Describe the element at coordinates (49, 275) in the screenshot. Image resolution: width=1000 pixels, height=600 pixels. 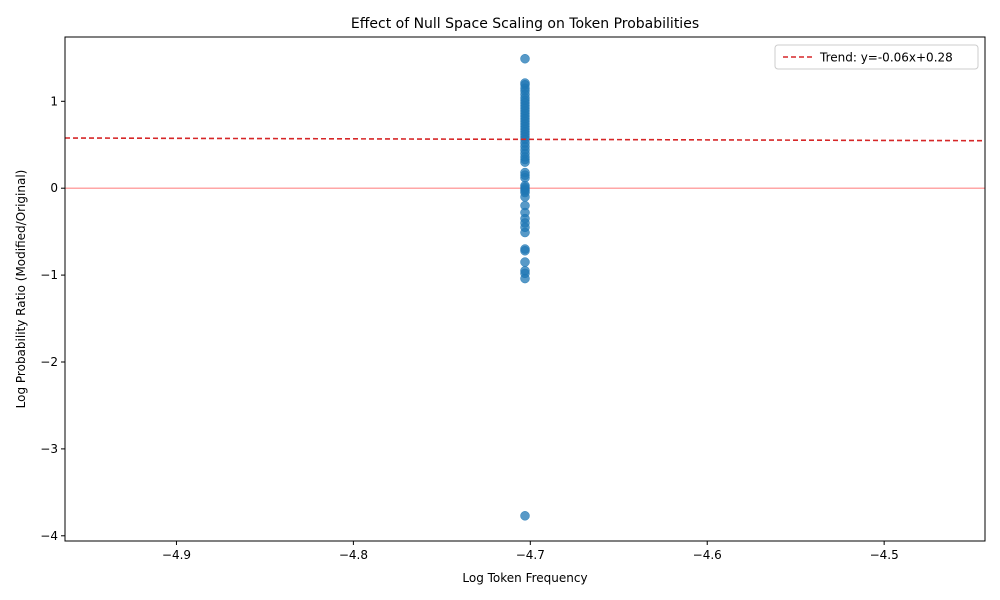
I see `y-tick-label: −1` at that location.